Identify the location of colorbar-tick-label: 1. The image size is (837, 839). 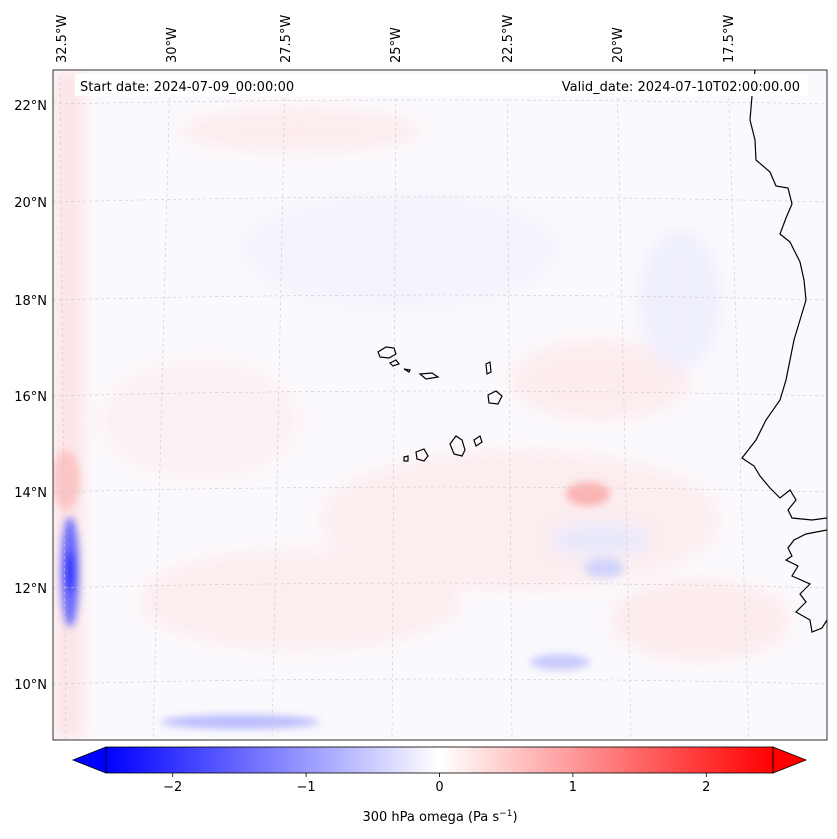
(573, 787).